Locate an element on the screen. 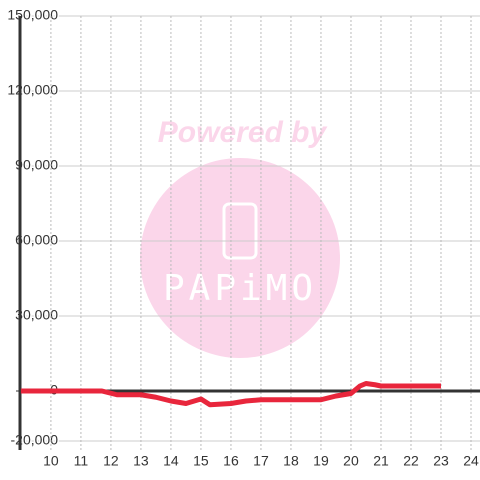 The height and width of the screenshot is (480, 480). x-tick-label: 10 is located at coordinates (51, 461).